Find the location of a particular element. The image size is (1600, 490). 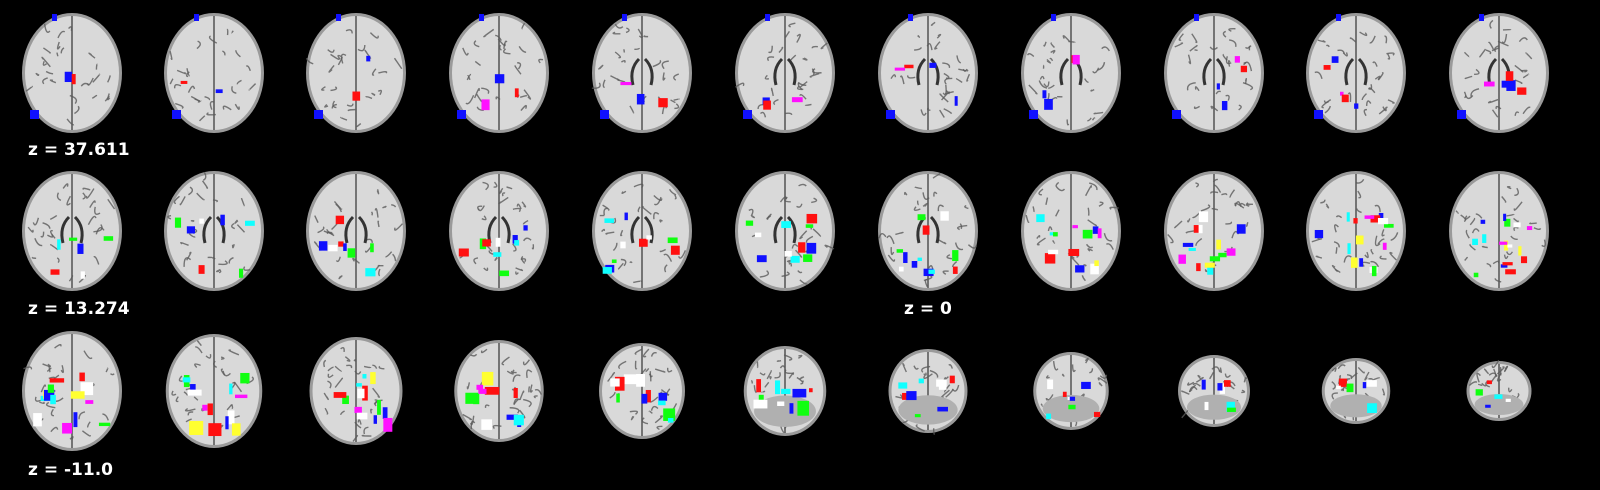

z-label-inline: z = 0 is located at coordinates (928, 309).